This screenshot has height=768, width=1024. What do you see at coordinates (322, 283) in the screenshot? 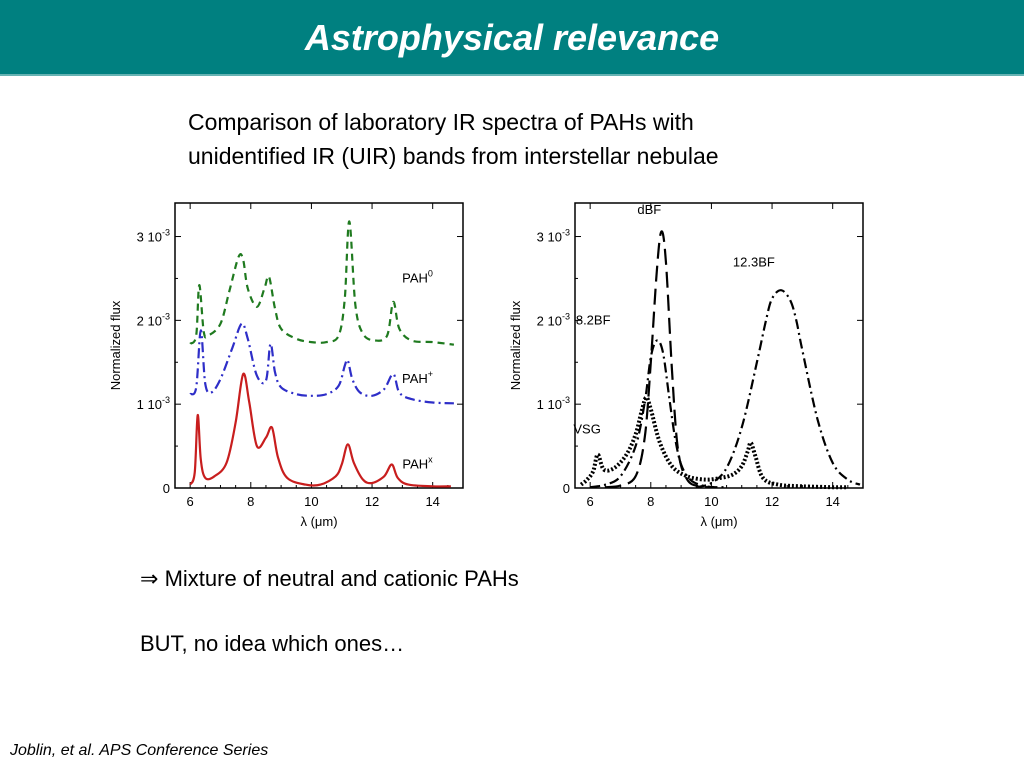
I see `left-chart-series-pah0-line` at bounding box center [322, 283].